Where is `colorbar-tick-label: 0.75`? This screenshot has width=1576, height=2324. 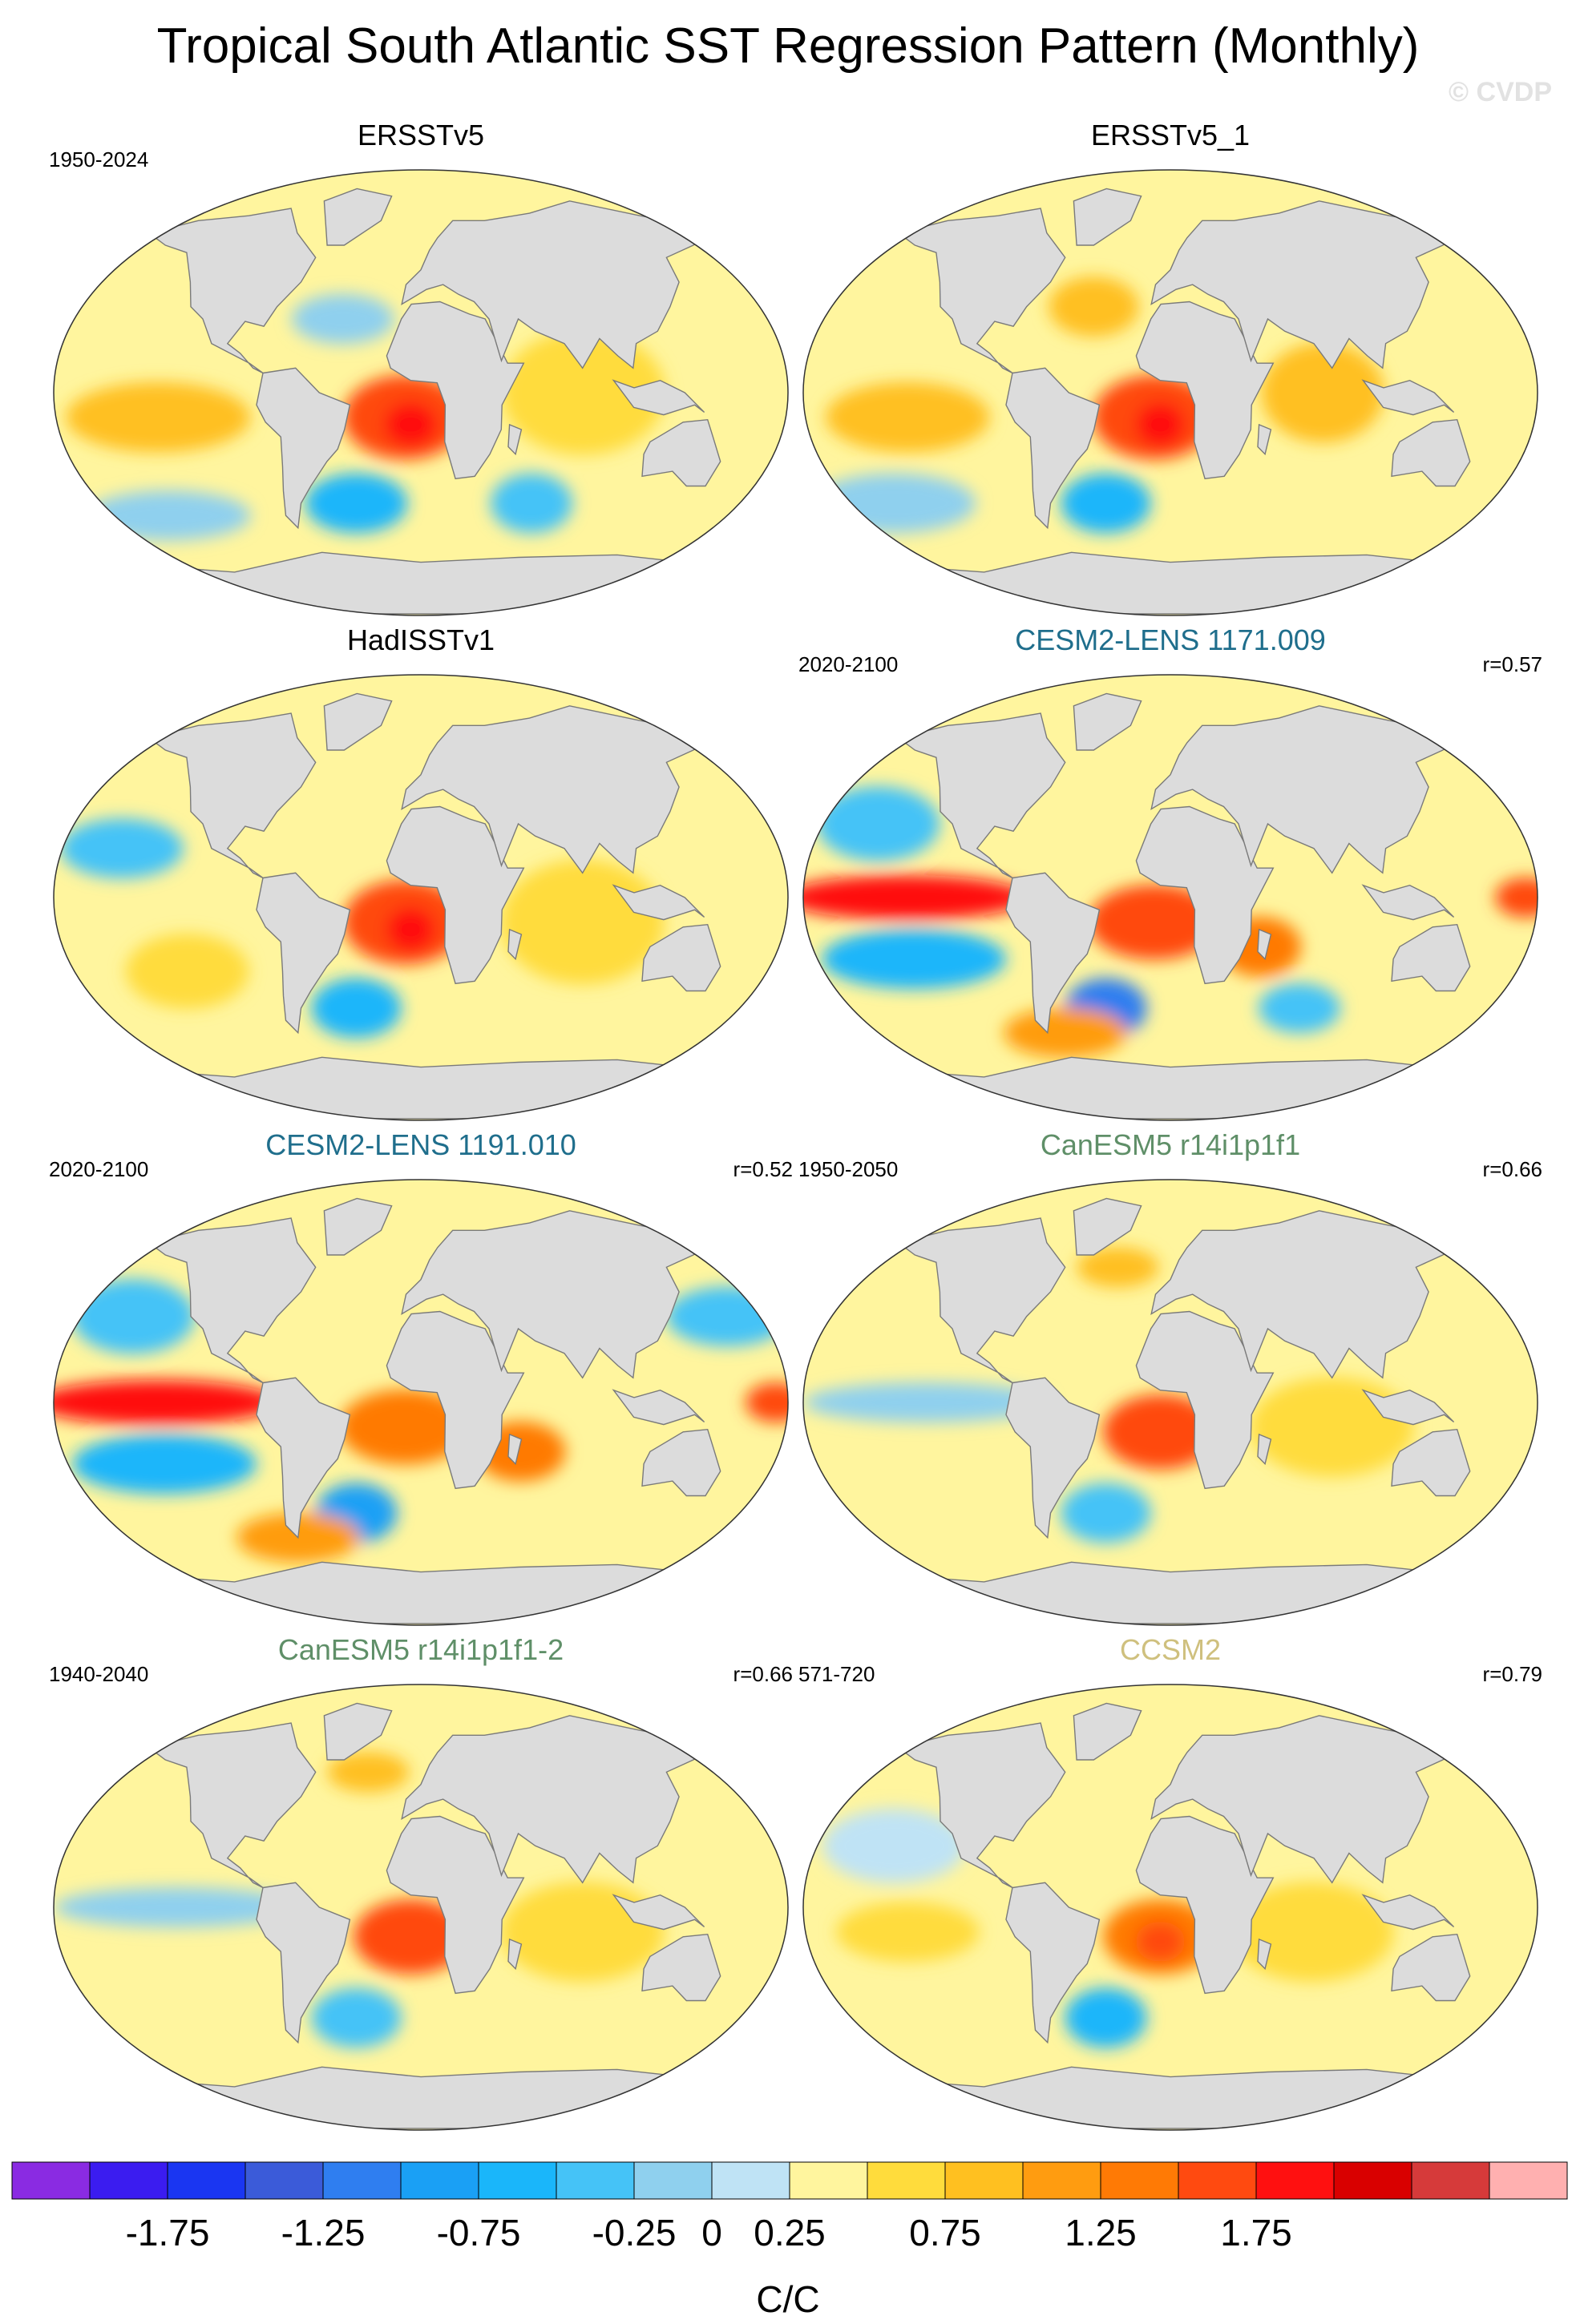 colorbar-tick-label: 0.75 is located at coordinates (945, 2232).